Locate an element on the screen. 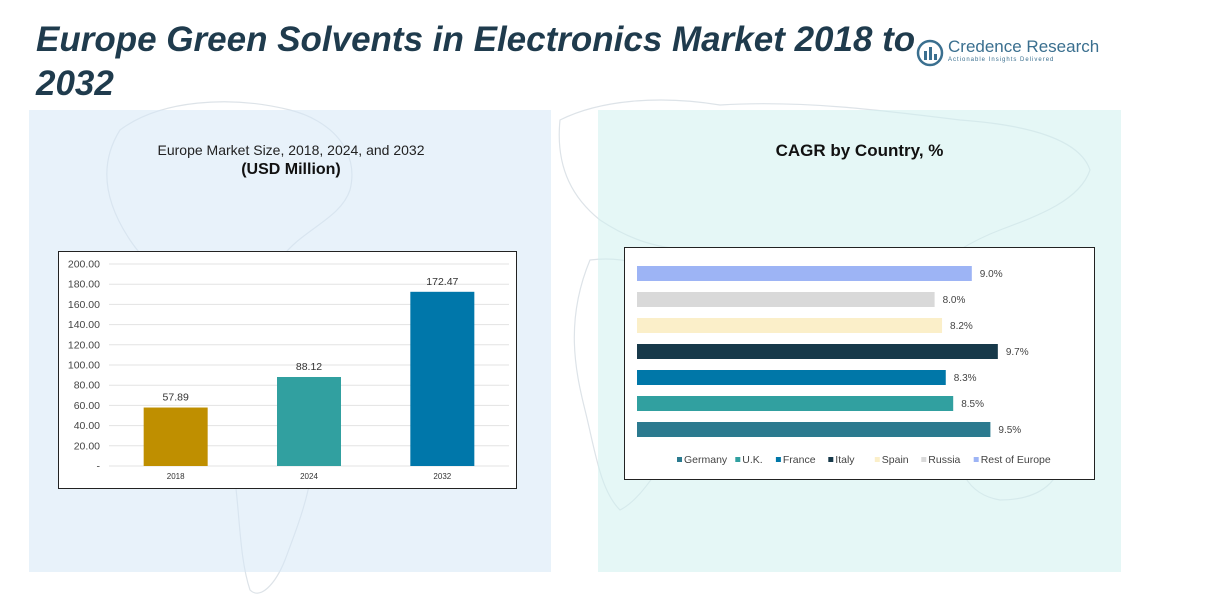 The image size is (1206, 612). cagr-chart-title: CAGR by Country, % is located at coordinates (859, 150).